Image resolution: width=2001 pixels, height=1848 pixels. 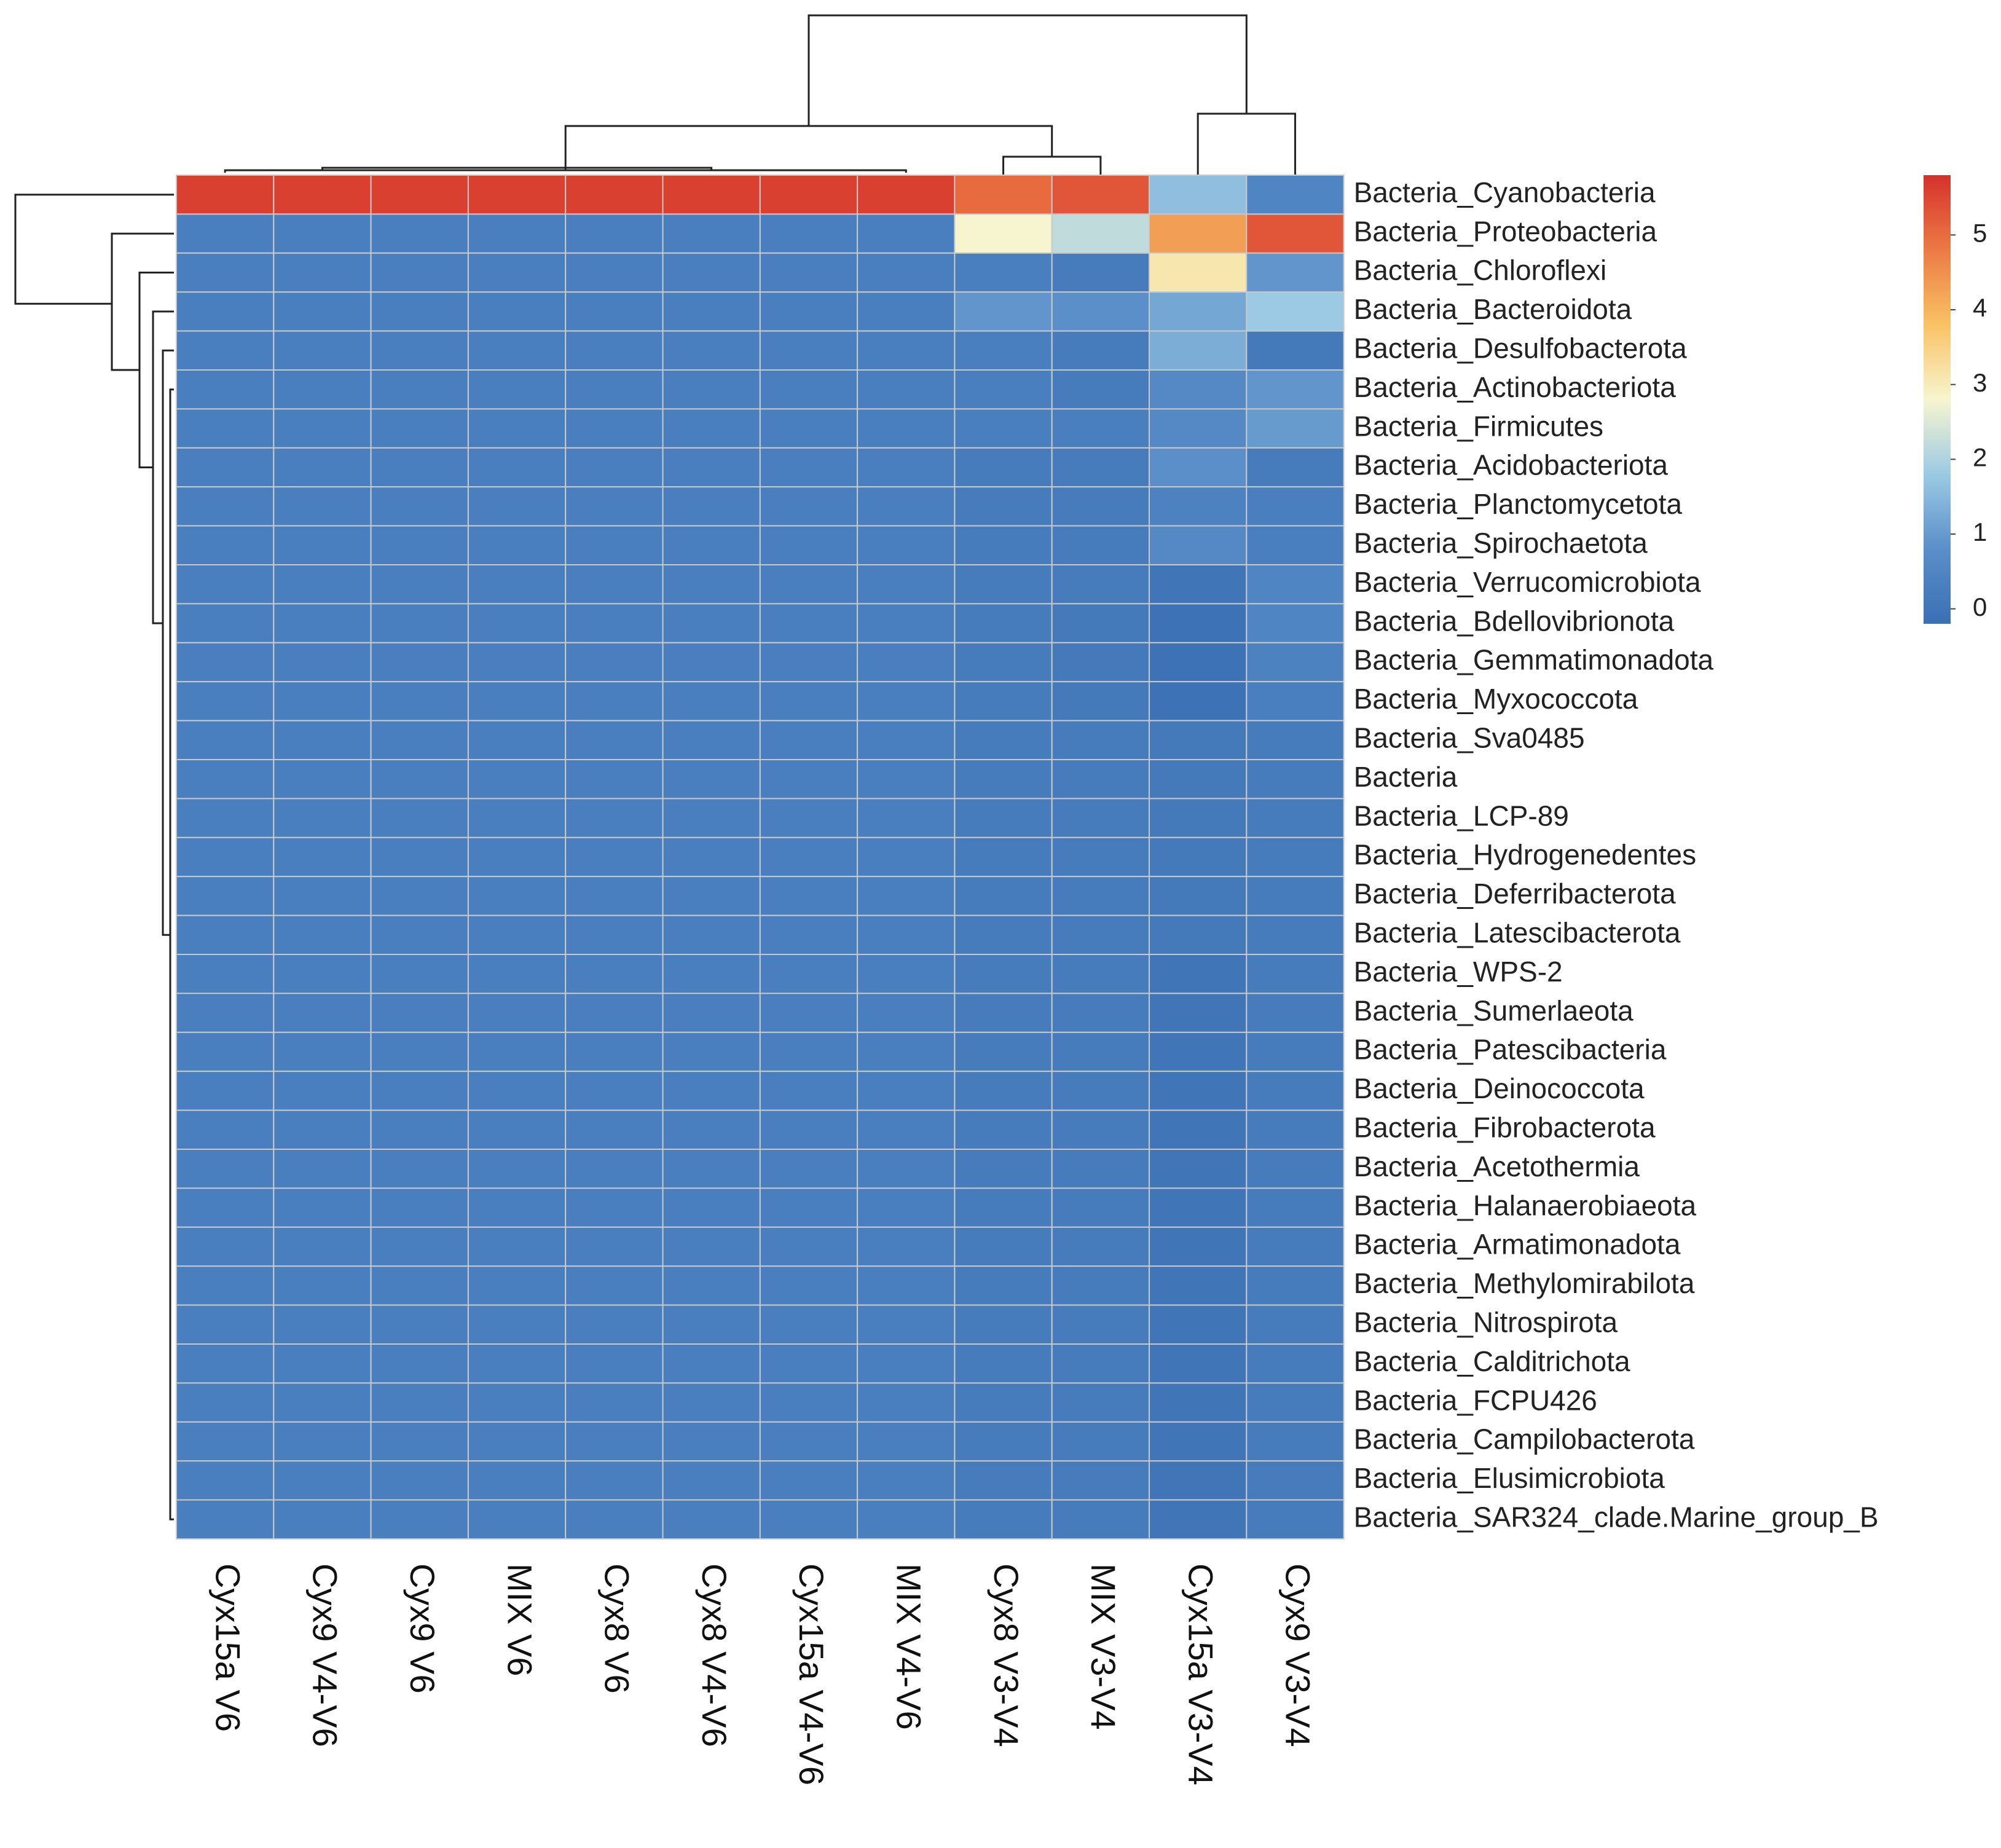 I want to click on column-label: MIX V4-V6, so click(x=909, y=1646).